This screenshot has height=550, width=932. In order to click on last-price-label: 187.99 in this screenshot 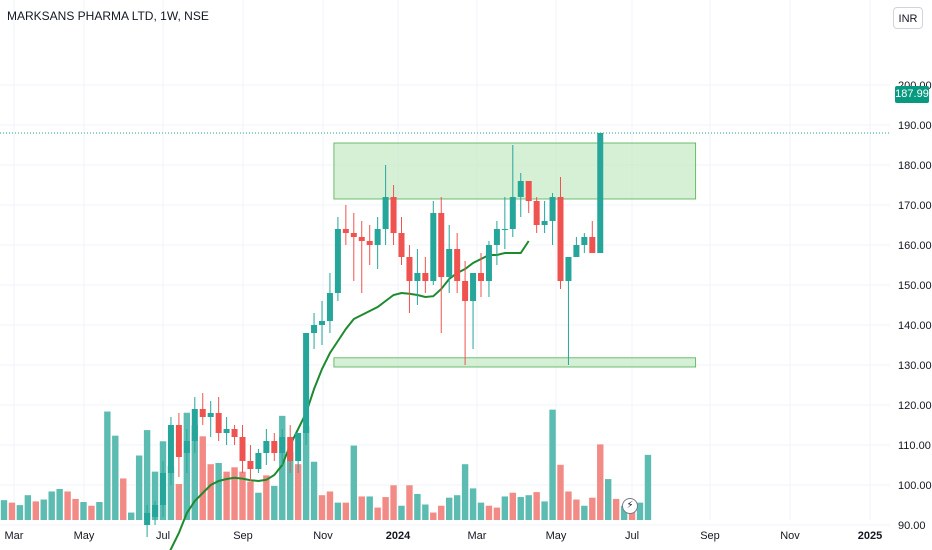, I will do `click(912, 94)`.